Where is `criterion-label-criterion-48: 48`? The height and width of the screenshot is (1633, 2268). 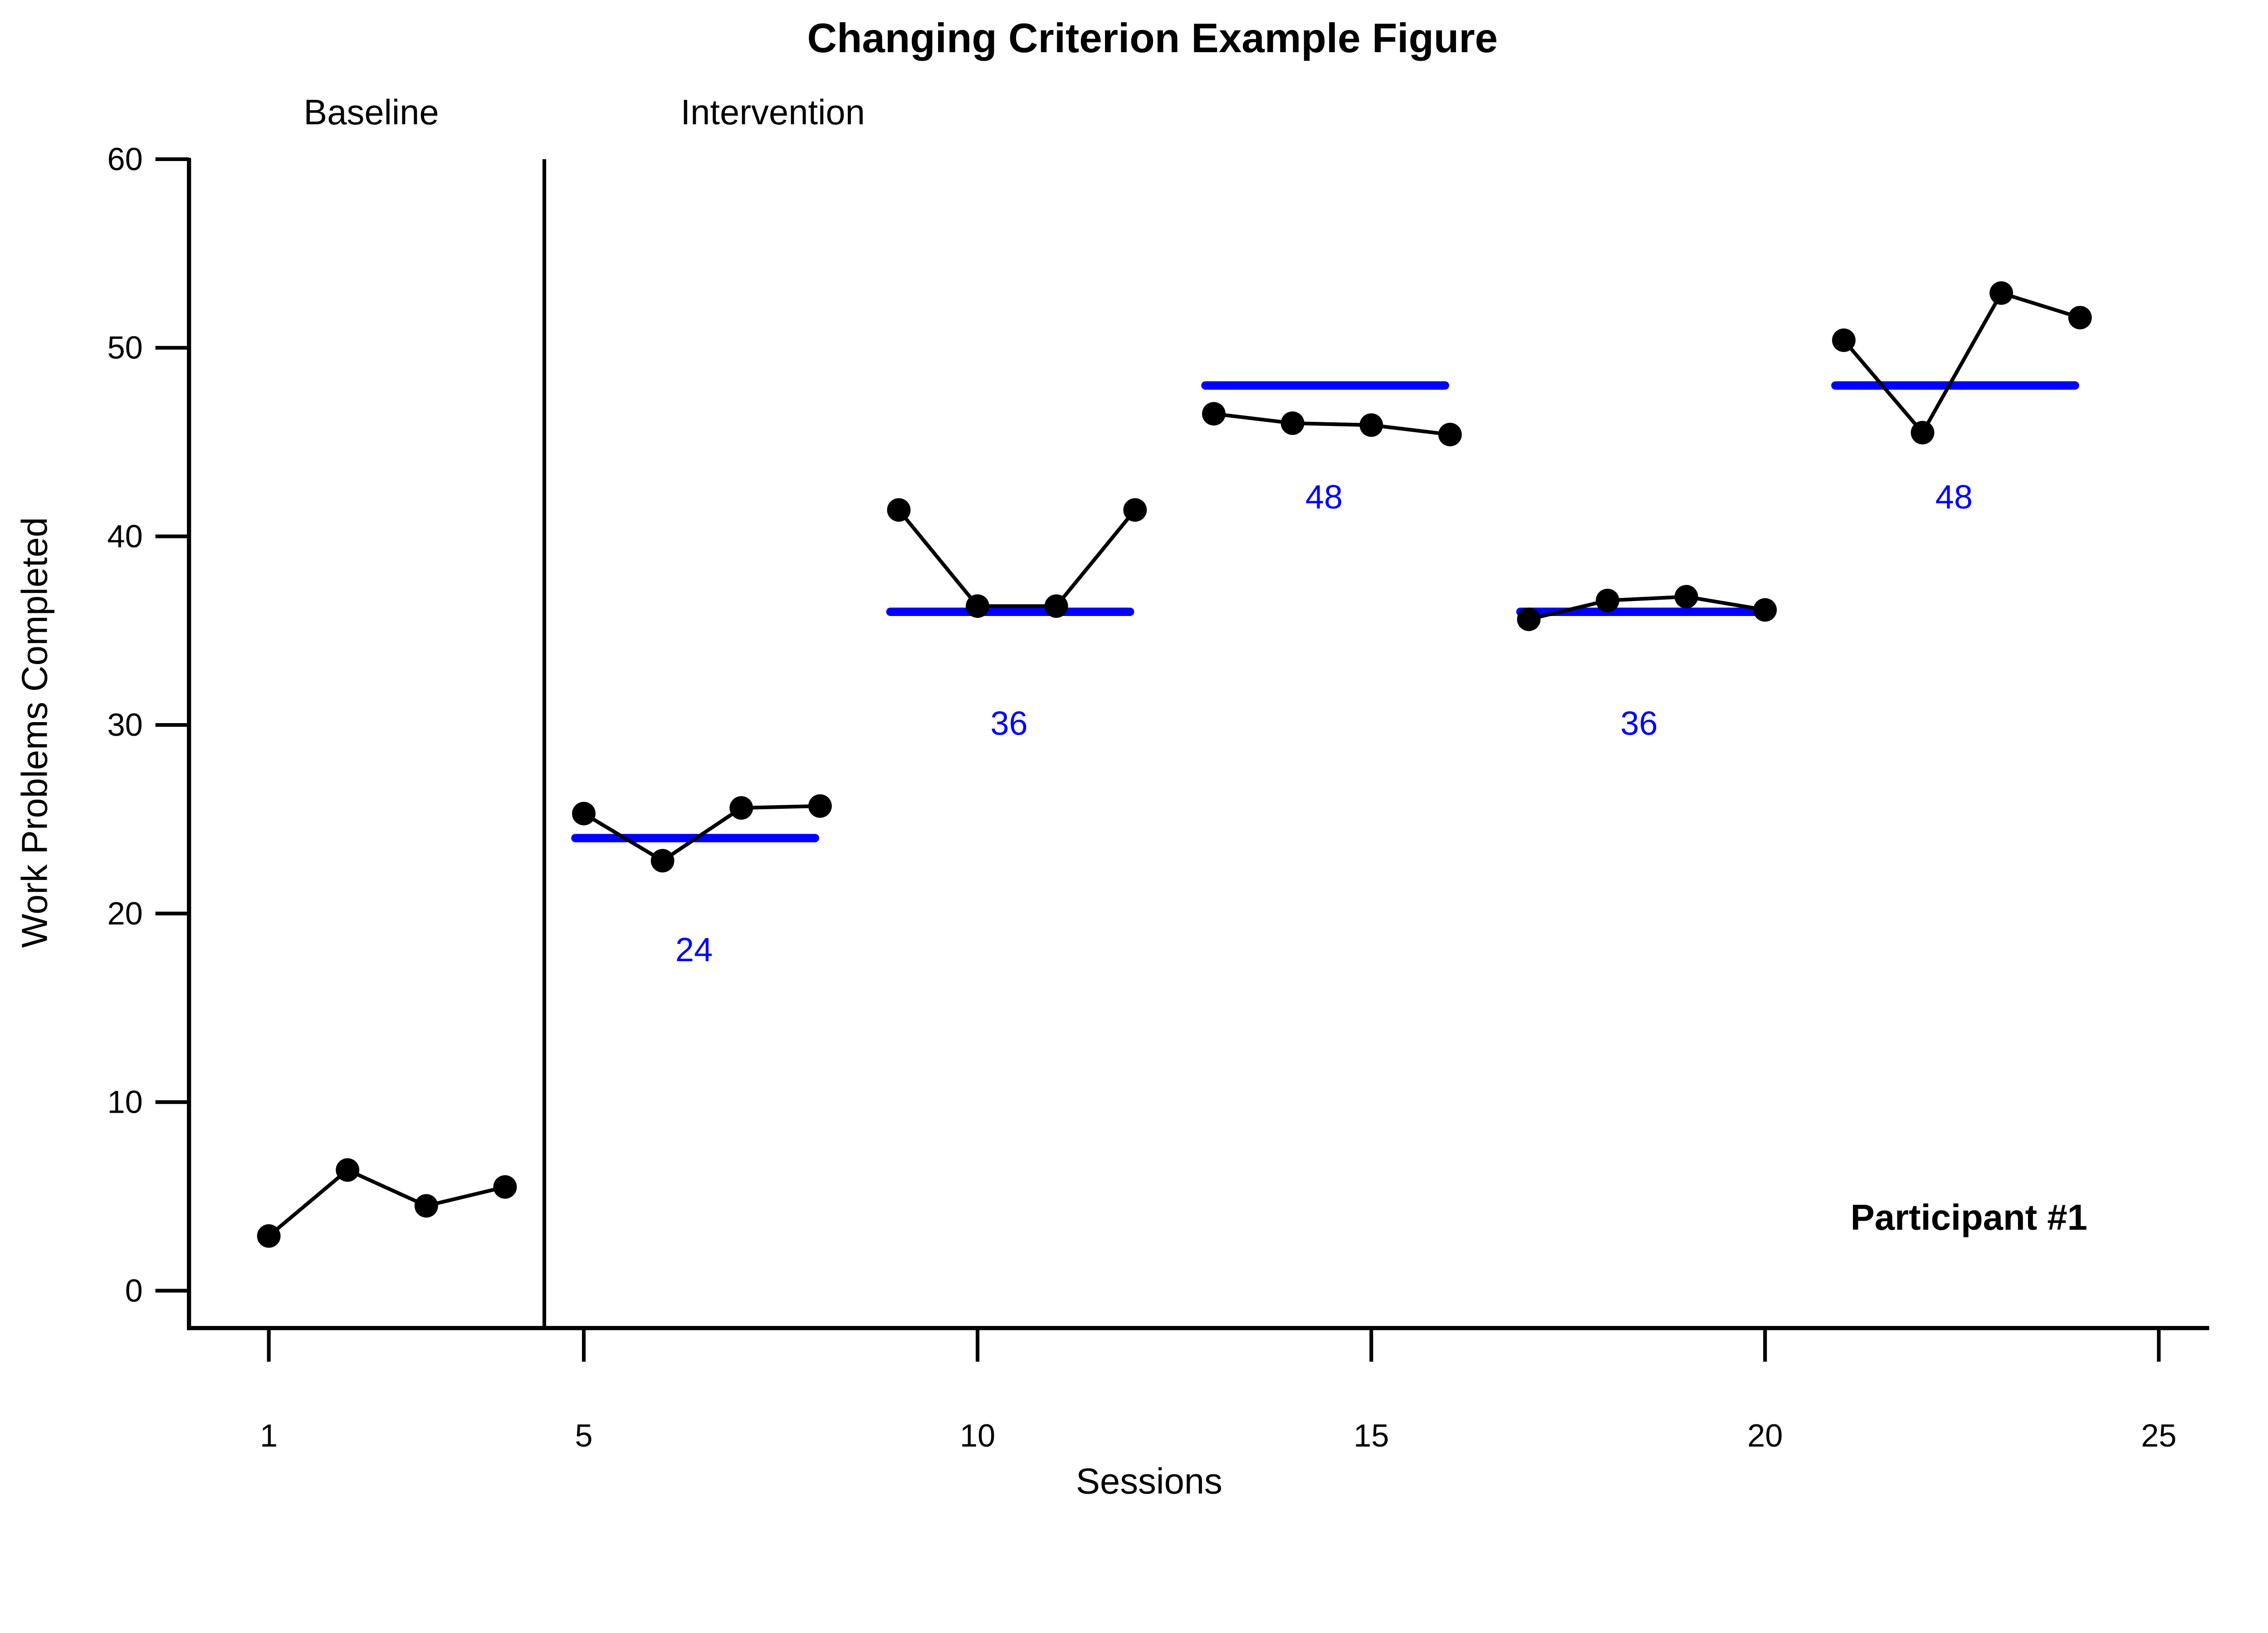 criterion-label-criterion-48: 48 is located at coordinates (1324, 497).